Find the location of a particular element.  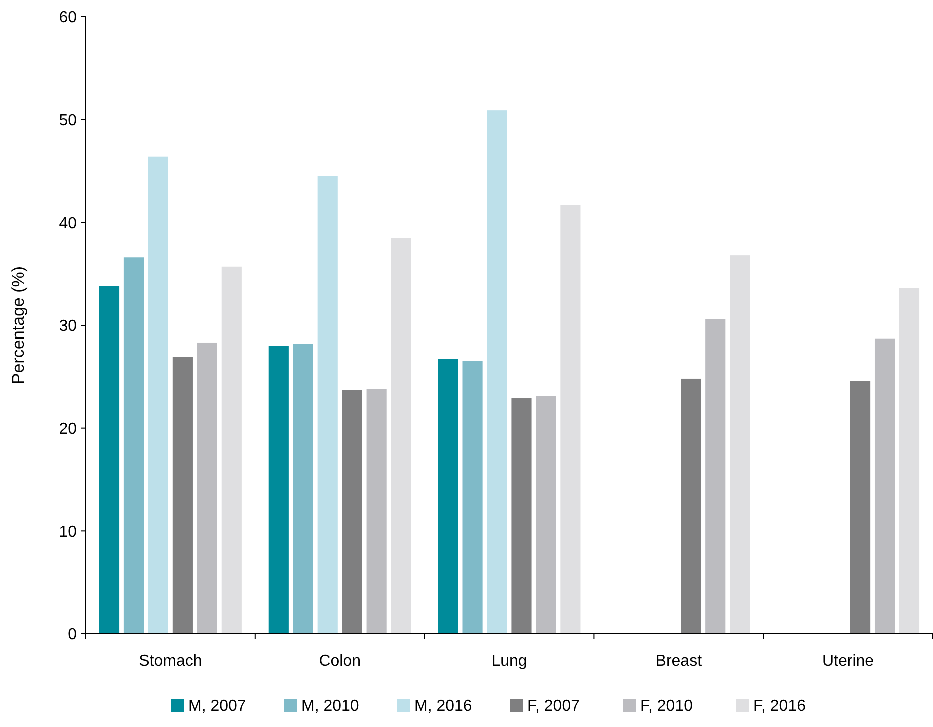

x-tick-label: Uterine is located at coordinates (848, 661).